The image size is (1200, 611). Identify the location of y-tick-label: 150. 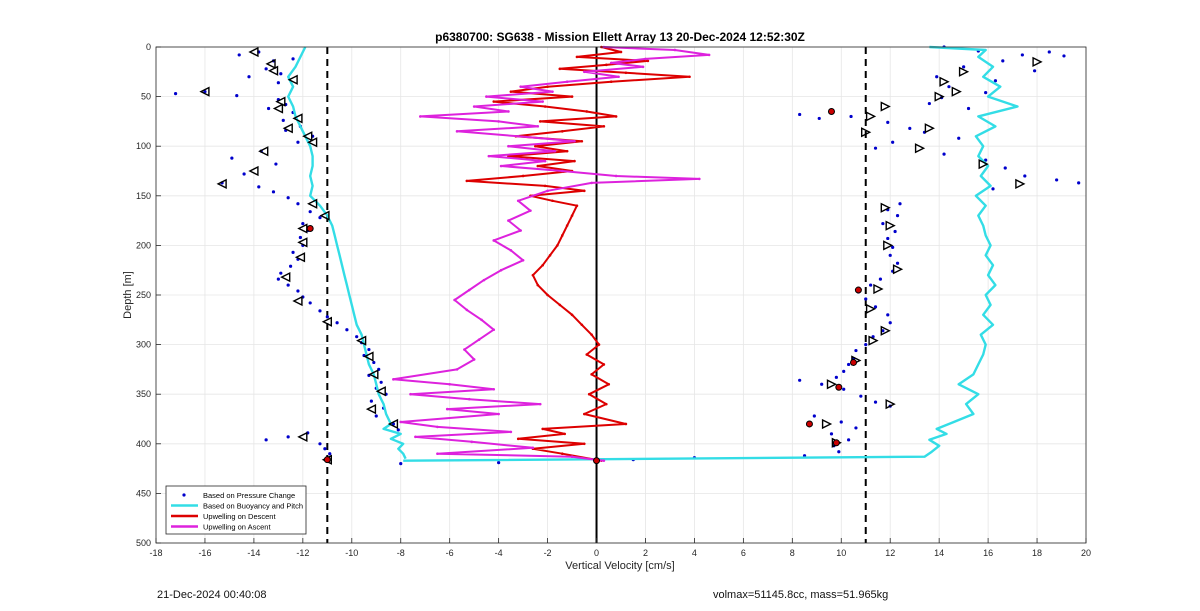
(143, 196).